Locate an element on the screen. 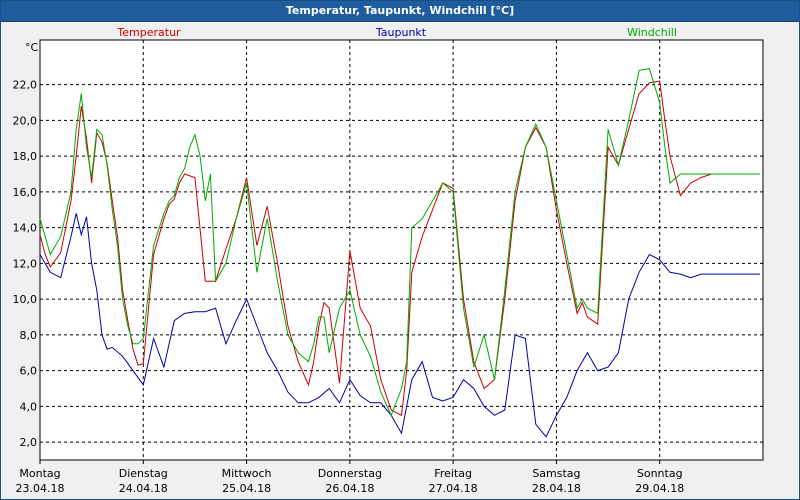  y-tick-label: 16,0 is located at coordinates (25, 192).